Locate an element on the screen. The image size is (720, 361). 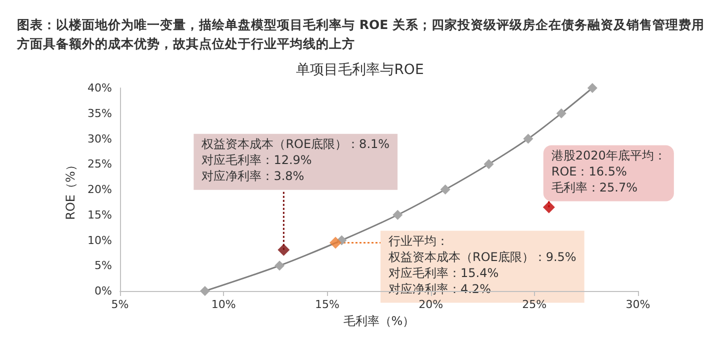
y-tick-label: 10% is located at coordinates (100, 240).